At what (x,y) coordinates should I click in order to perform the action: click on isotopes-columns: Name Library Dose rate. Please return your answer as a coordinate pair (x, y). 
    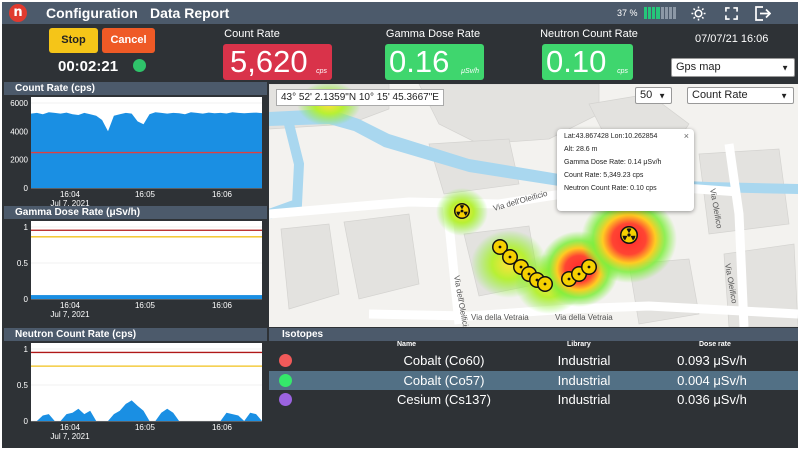
    Looking at the image, I should click on (533, 345).